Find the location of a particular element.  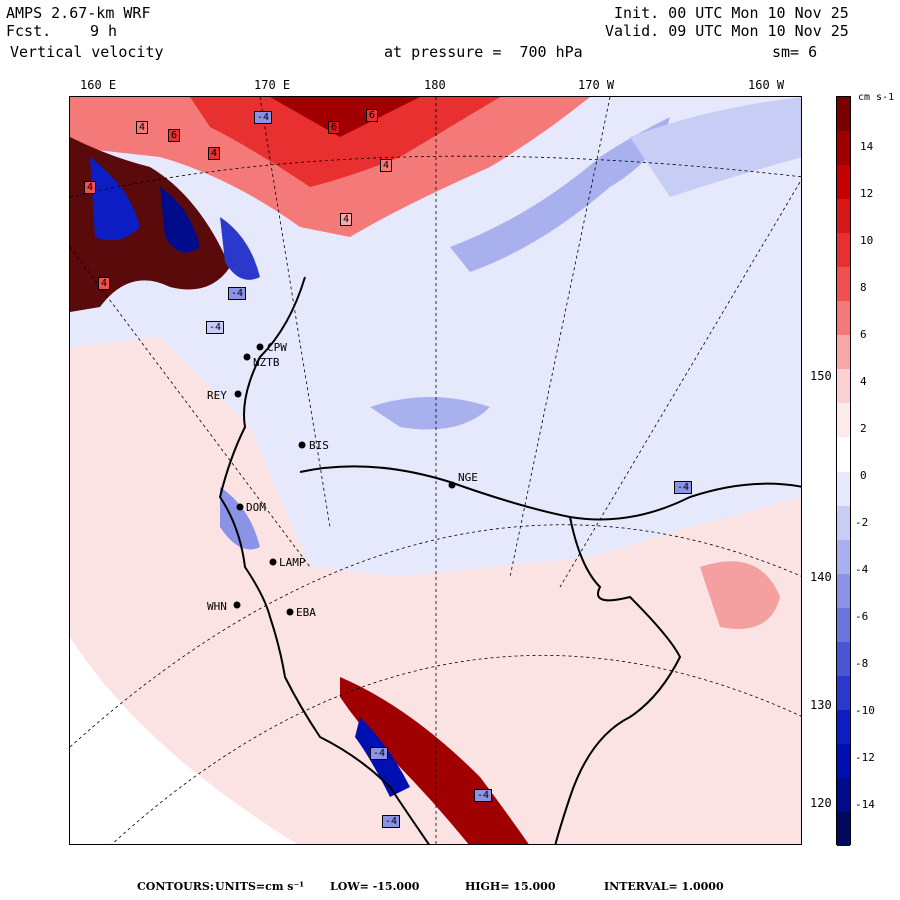

colorbar-tick-label: -10 is located at coordinates (865, 710).